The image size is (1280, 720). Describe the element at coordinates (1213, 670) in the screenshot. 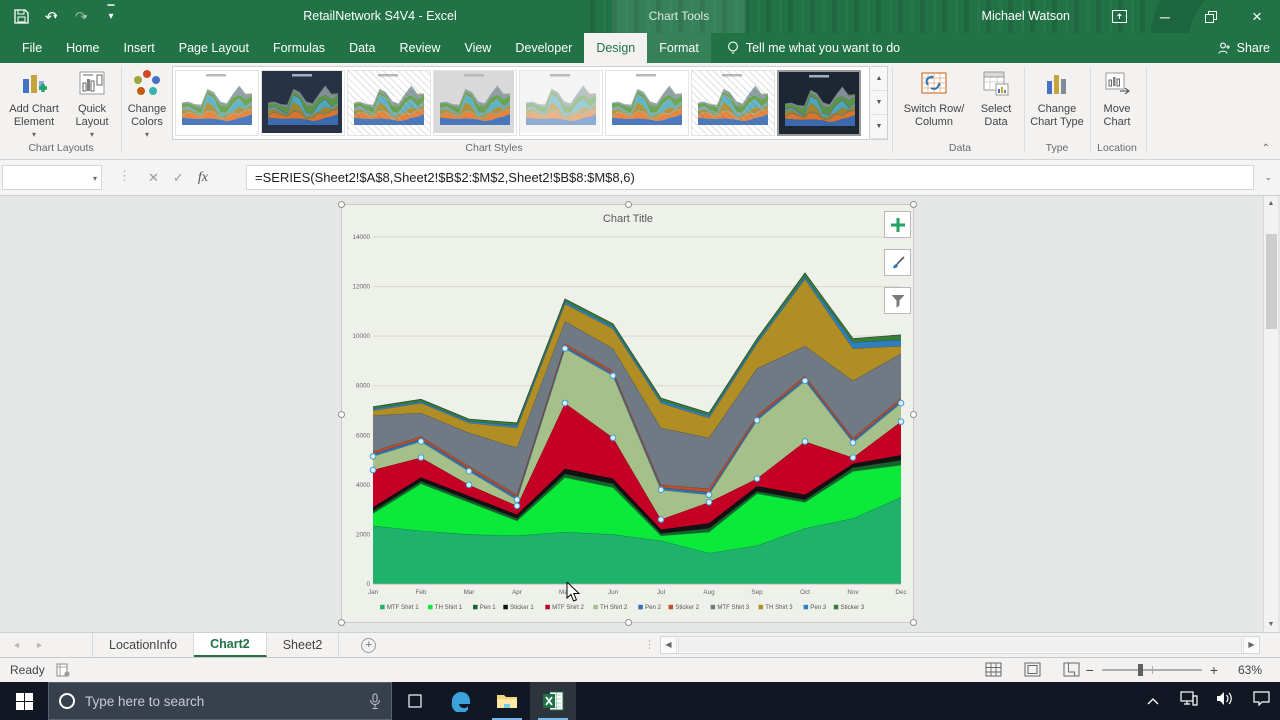

I see `zoom-in-icon: +` at that location.